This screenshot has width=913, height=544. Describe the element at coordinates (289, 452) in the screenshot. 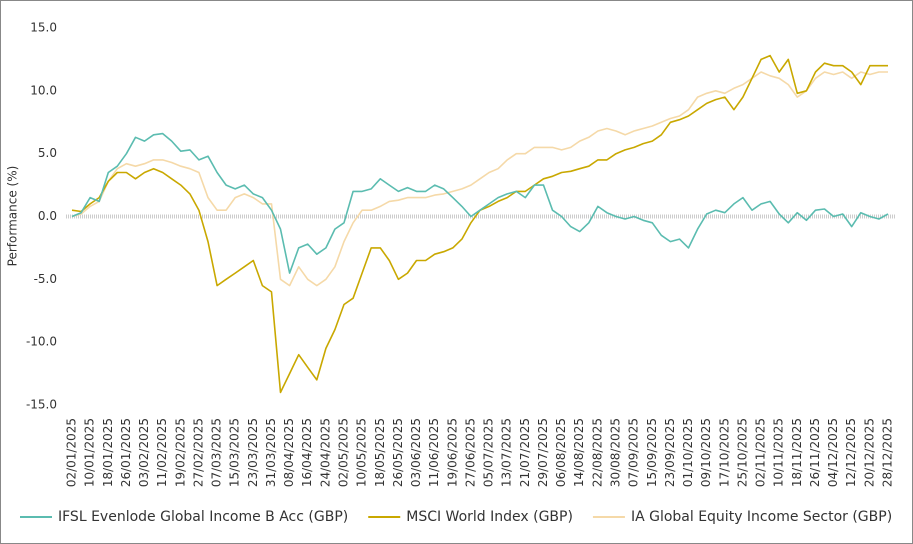

I see `x-tick-label: 08/04/2025` at that location.